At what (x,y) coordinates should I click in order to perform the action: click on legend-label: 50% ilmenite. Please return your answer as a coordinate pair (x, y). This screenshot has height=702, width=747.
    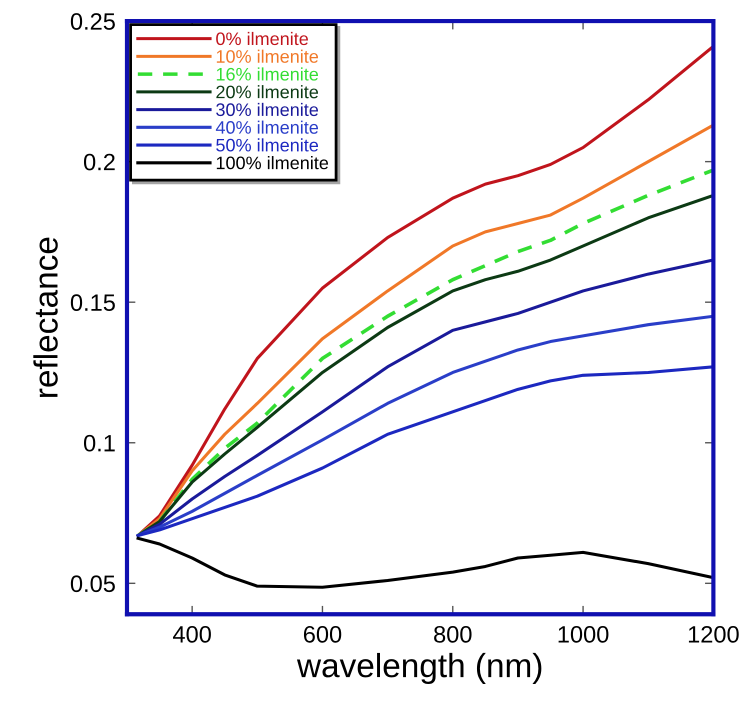
    Looking at the image, I should click on (267, 145).